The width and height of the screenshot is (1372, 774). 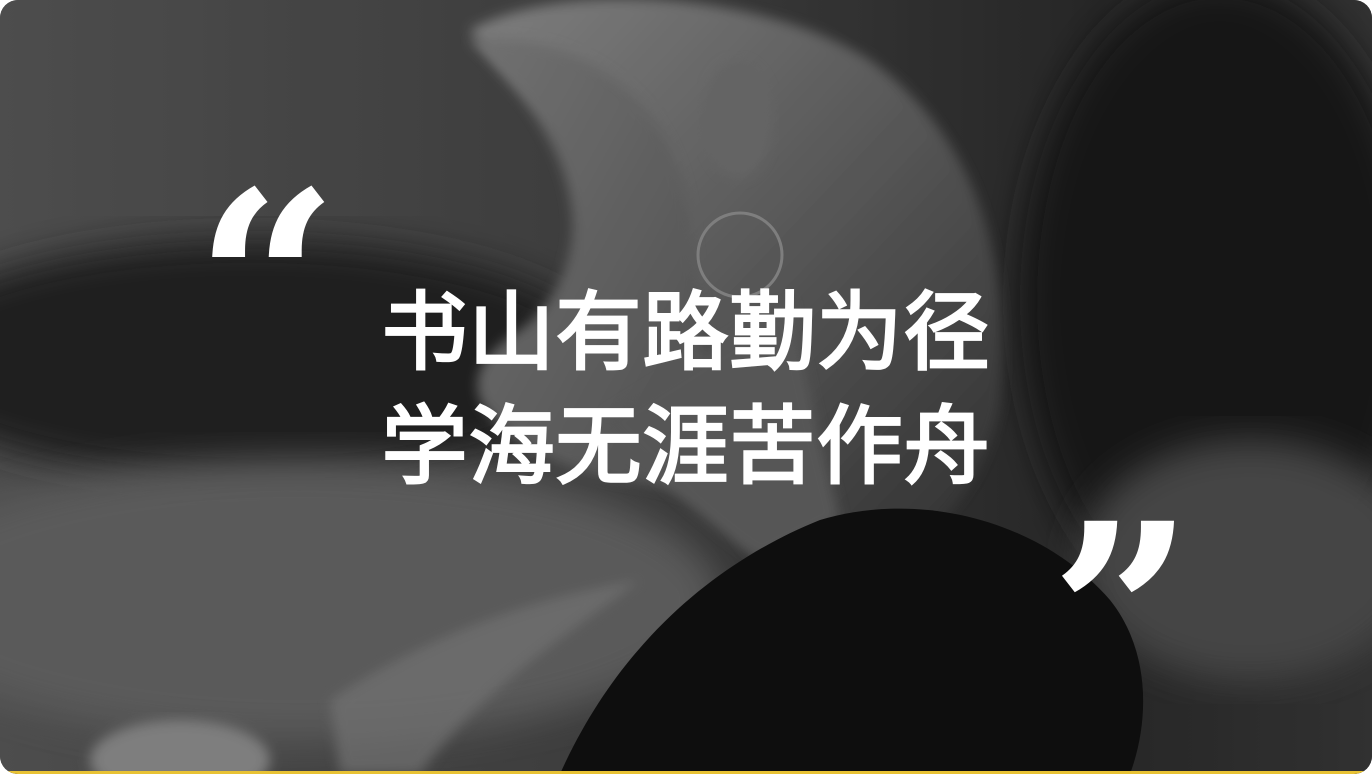 I want to click on photo-earring, so click(x=740, y=255).